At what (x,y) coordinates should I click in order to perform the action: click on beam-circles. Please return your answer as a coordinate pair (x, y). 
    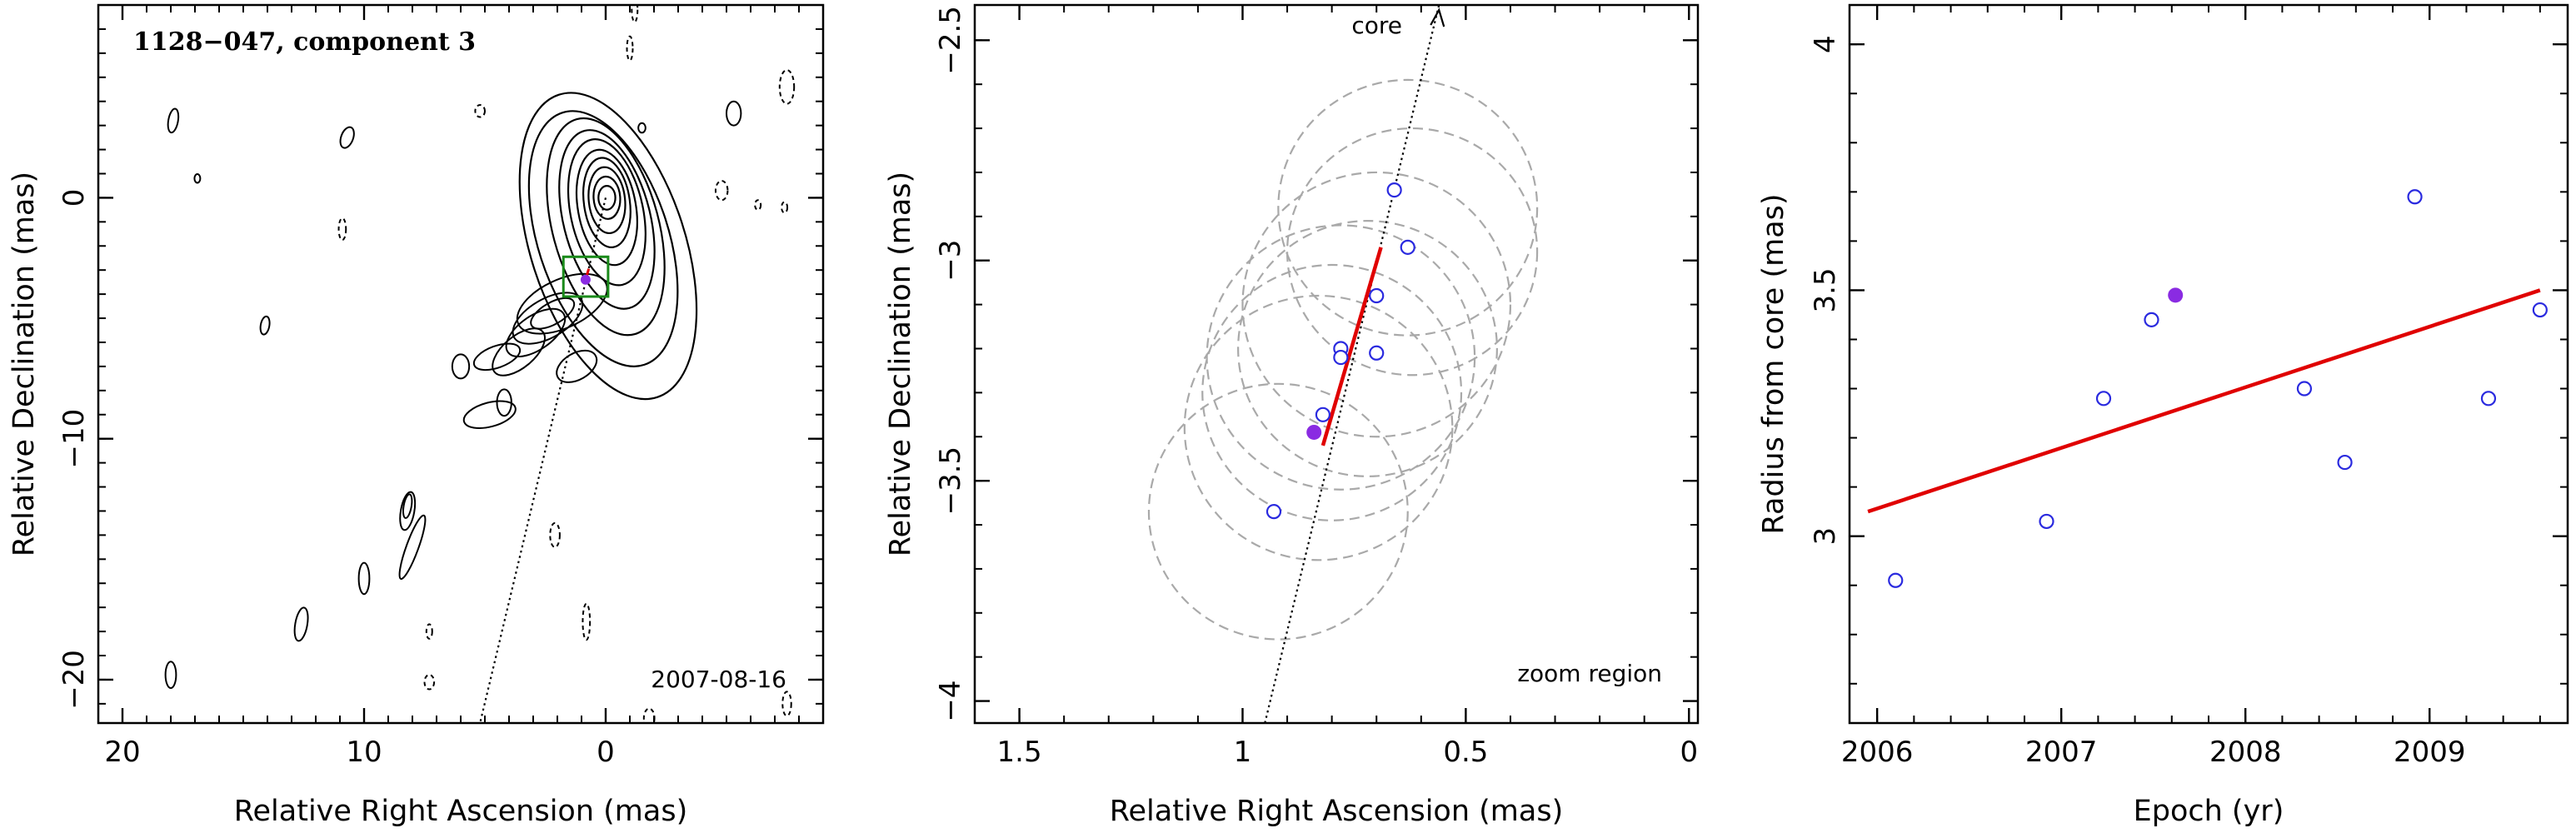
    Looking at the image, I should click on (1343, 359).